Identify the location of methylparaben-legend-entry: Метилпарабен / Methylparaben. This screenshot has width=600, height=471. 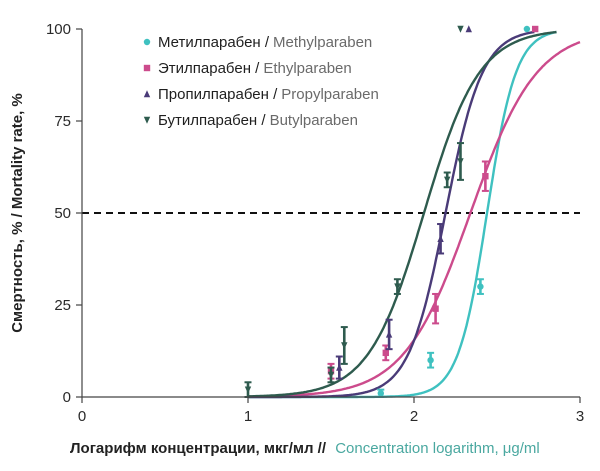
(265, 42).